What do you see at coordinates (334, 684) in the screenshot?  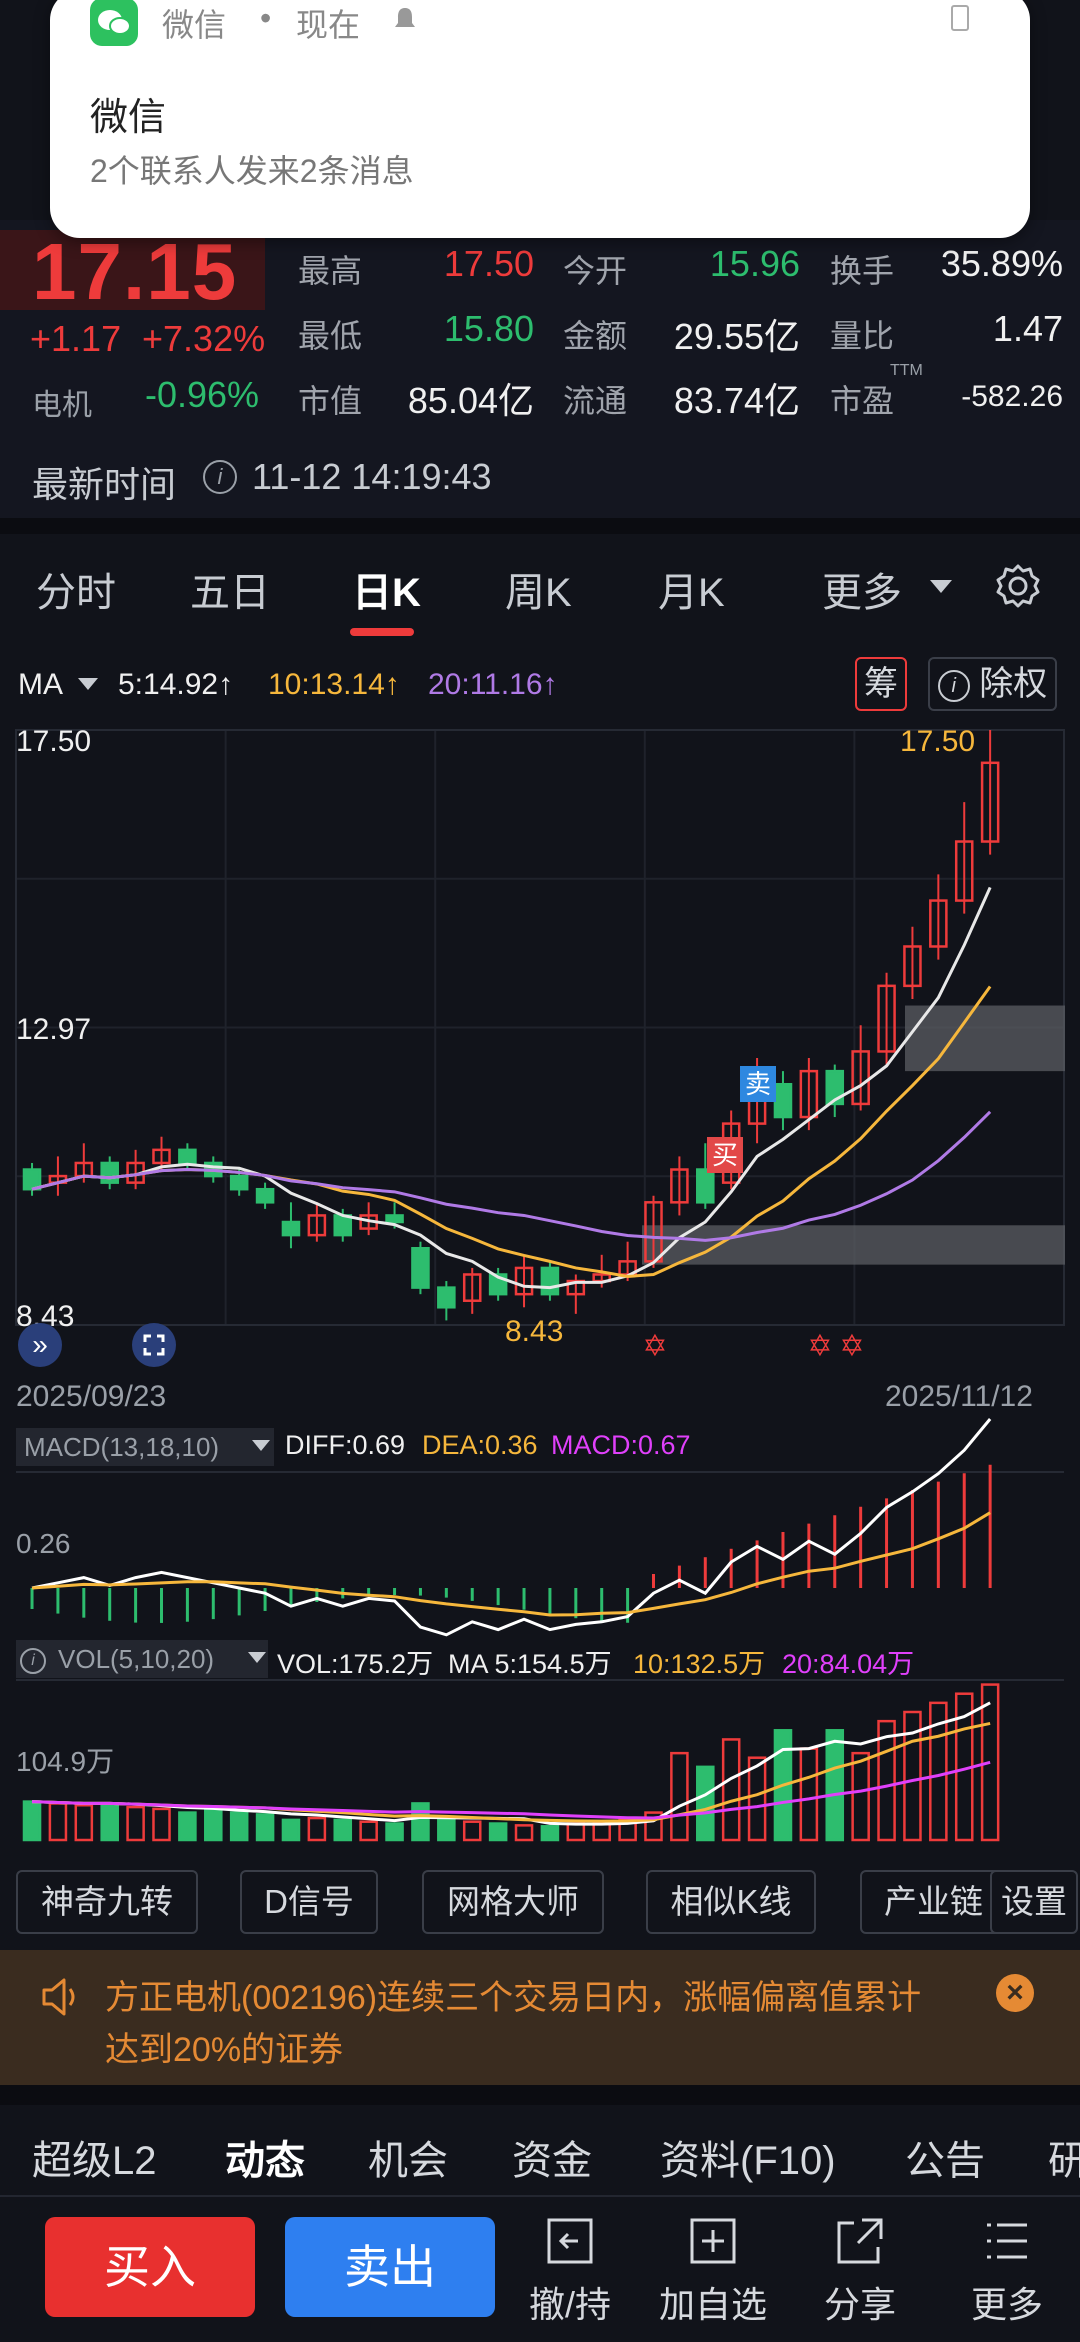 I see `ma10-value: 10:13.14↑` at bounding box center [334, 684].